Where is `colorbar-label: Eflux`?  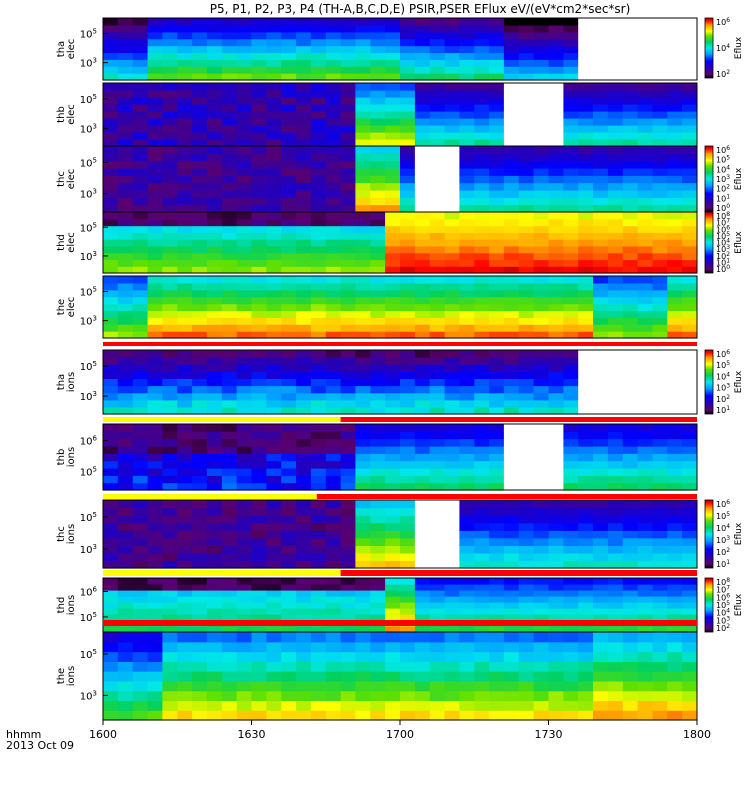 colorbar-label: Eflux is located at coordinates (739, 381).